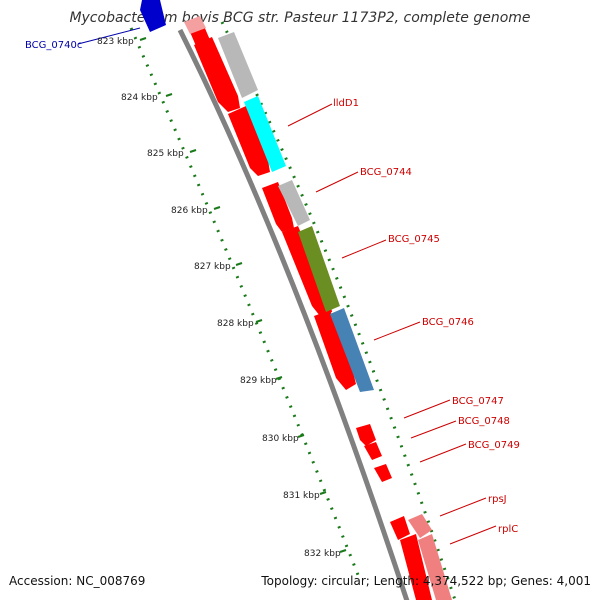 Image resolution: width=600 pixels, height=600 pixels. I want to click on feature-cyan, so click(265, 134).